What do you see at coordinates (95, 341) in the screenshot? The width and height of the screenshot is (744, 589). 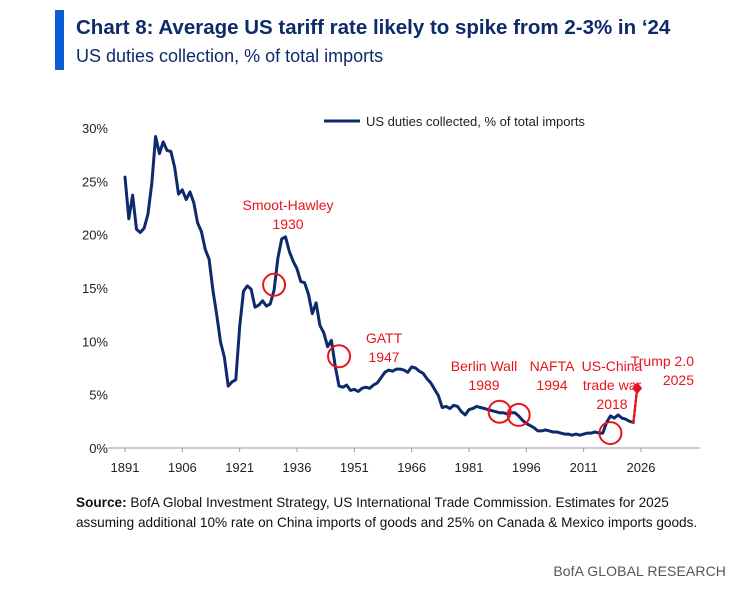 I see `y-tick-label: 10%` at bounding box center [95, 341].